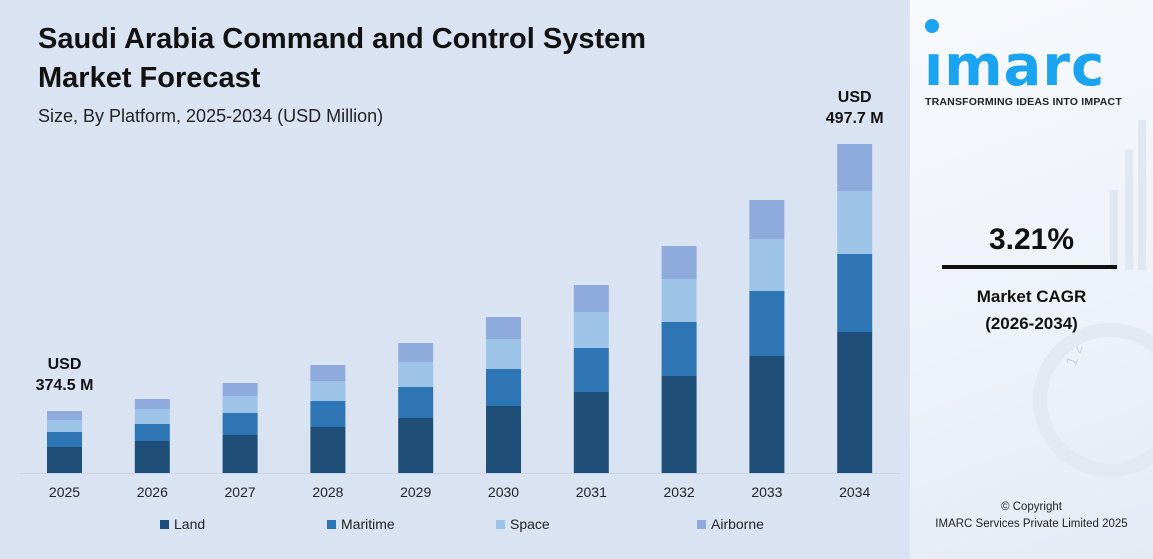 The width and height of the screenshot is (1153, 559). What do you see at coordinates (1029, 267) in the screenshot?
I see `cagr-divider` at bounding box center [1029, 267].